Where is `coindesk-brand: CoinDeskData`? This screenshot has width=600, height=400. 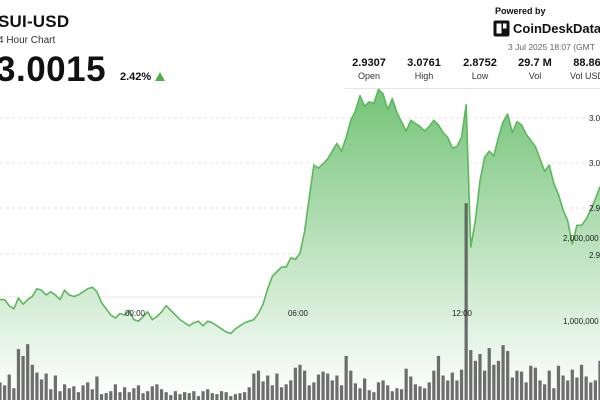 coindesk-brand: CoinDeskData is located at coordinates (546, 28).